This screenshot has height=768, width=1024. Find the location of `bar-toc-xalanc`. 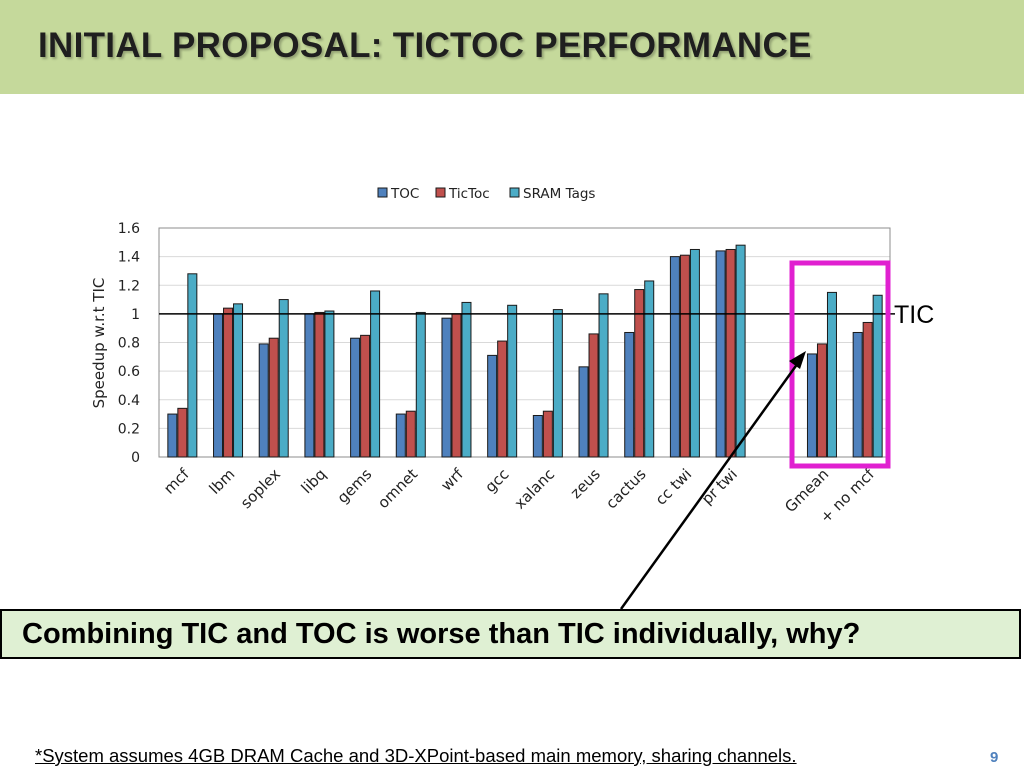

bar-toc-xalanc is located at coordinates (537, 436).